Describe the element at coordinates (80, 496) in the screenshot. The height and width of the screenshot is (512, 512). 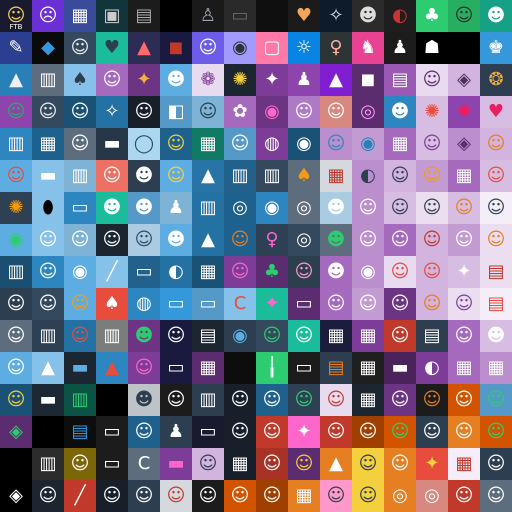
I see `abstract-tile: ╱` at that location.